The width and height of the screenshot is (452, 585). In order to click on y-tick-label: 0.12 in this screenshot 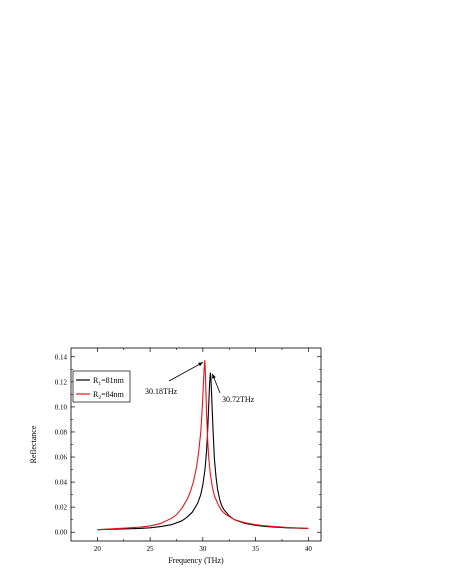, I will do `click(61, 382)`.